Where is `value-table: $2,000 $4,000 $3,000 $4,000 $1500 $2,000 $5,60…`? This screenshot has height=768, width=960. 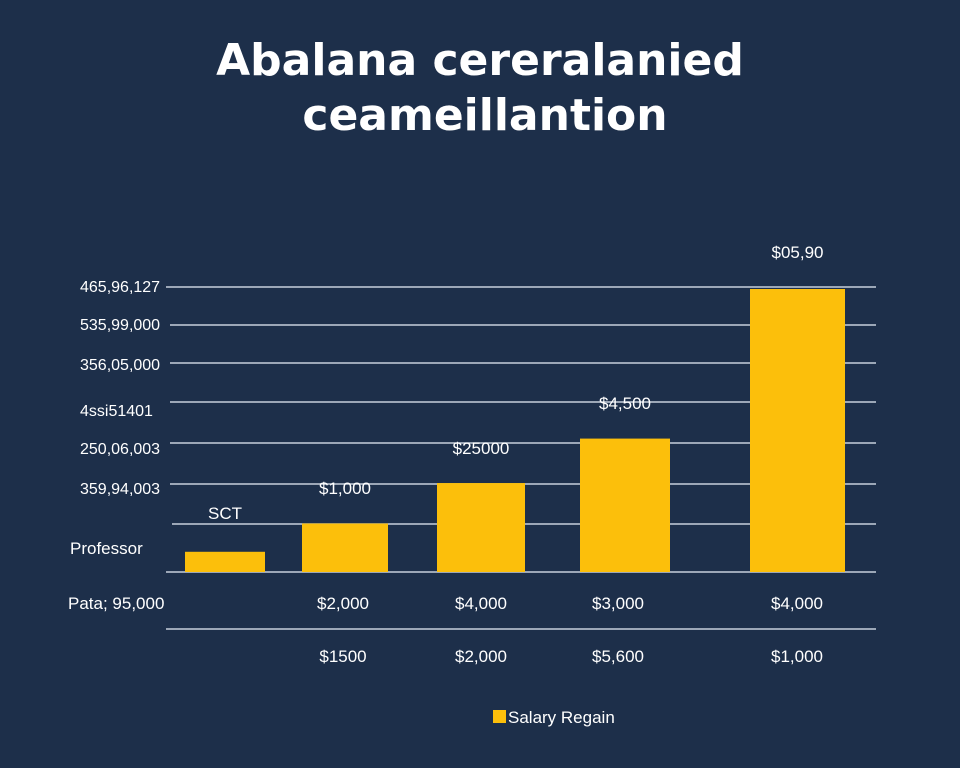 value-table: $2,000 $4,000 $3,000 $4,000 $1500 $2,000 $5,60… is located at coordinates (570, 630).